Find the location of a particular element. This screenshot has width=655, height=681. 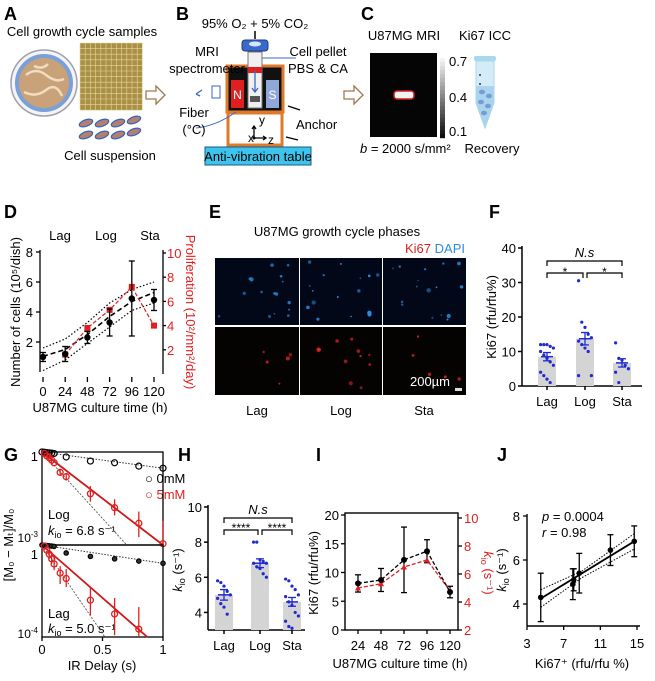

panel-label: D is located at coordinates (10, 212).